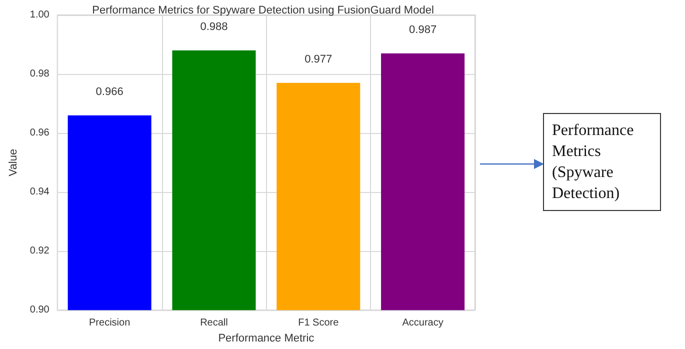 The width and height of the screenshot is (685, 349). What do you see at coordinates (40, 74) in the screenshot?
I see `y-tick-label: 0.98` at bounding box center [40, 74].